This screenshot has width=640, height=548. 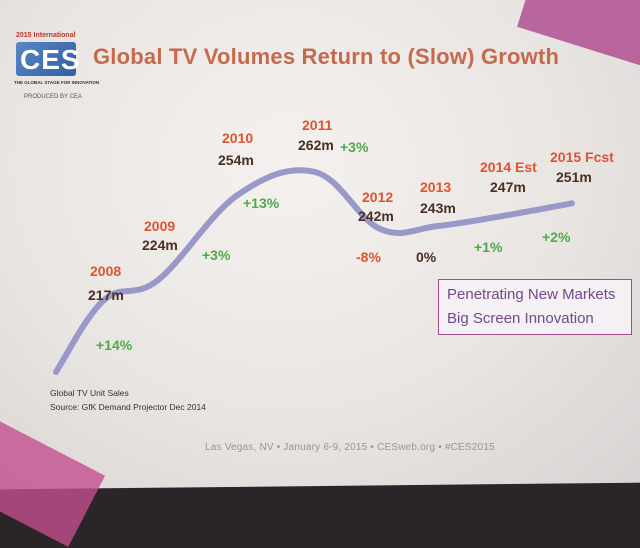 I want to click on year-label-2008: 2008, so click(x=105, y=271).